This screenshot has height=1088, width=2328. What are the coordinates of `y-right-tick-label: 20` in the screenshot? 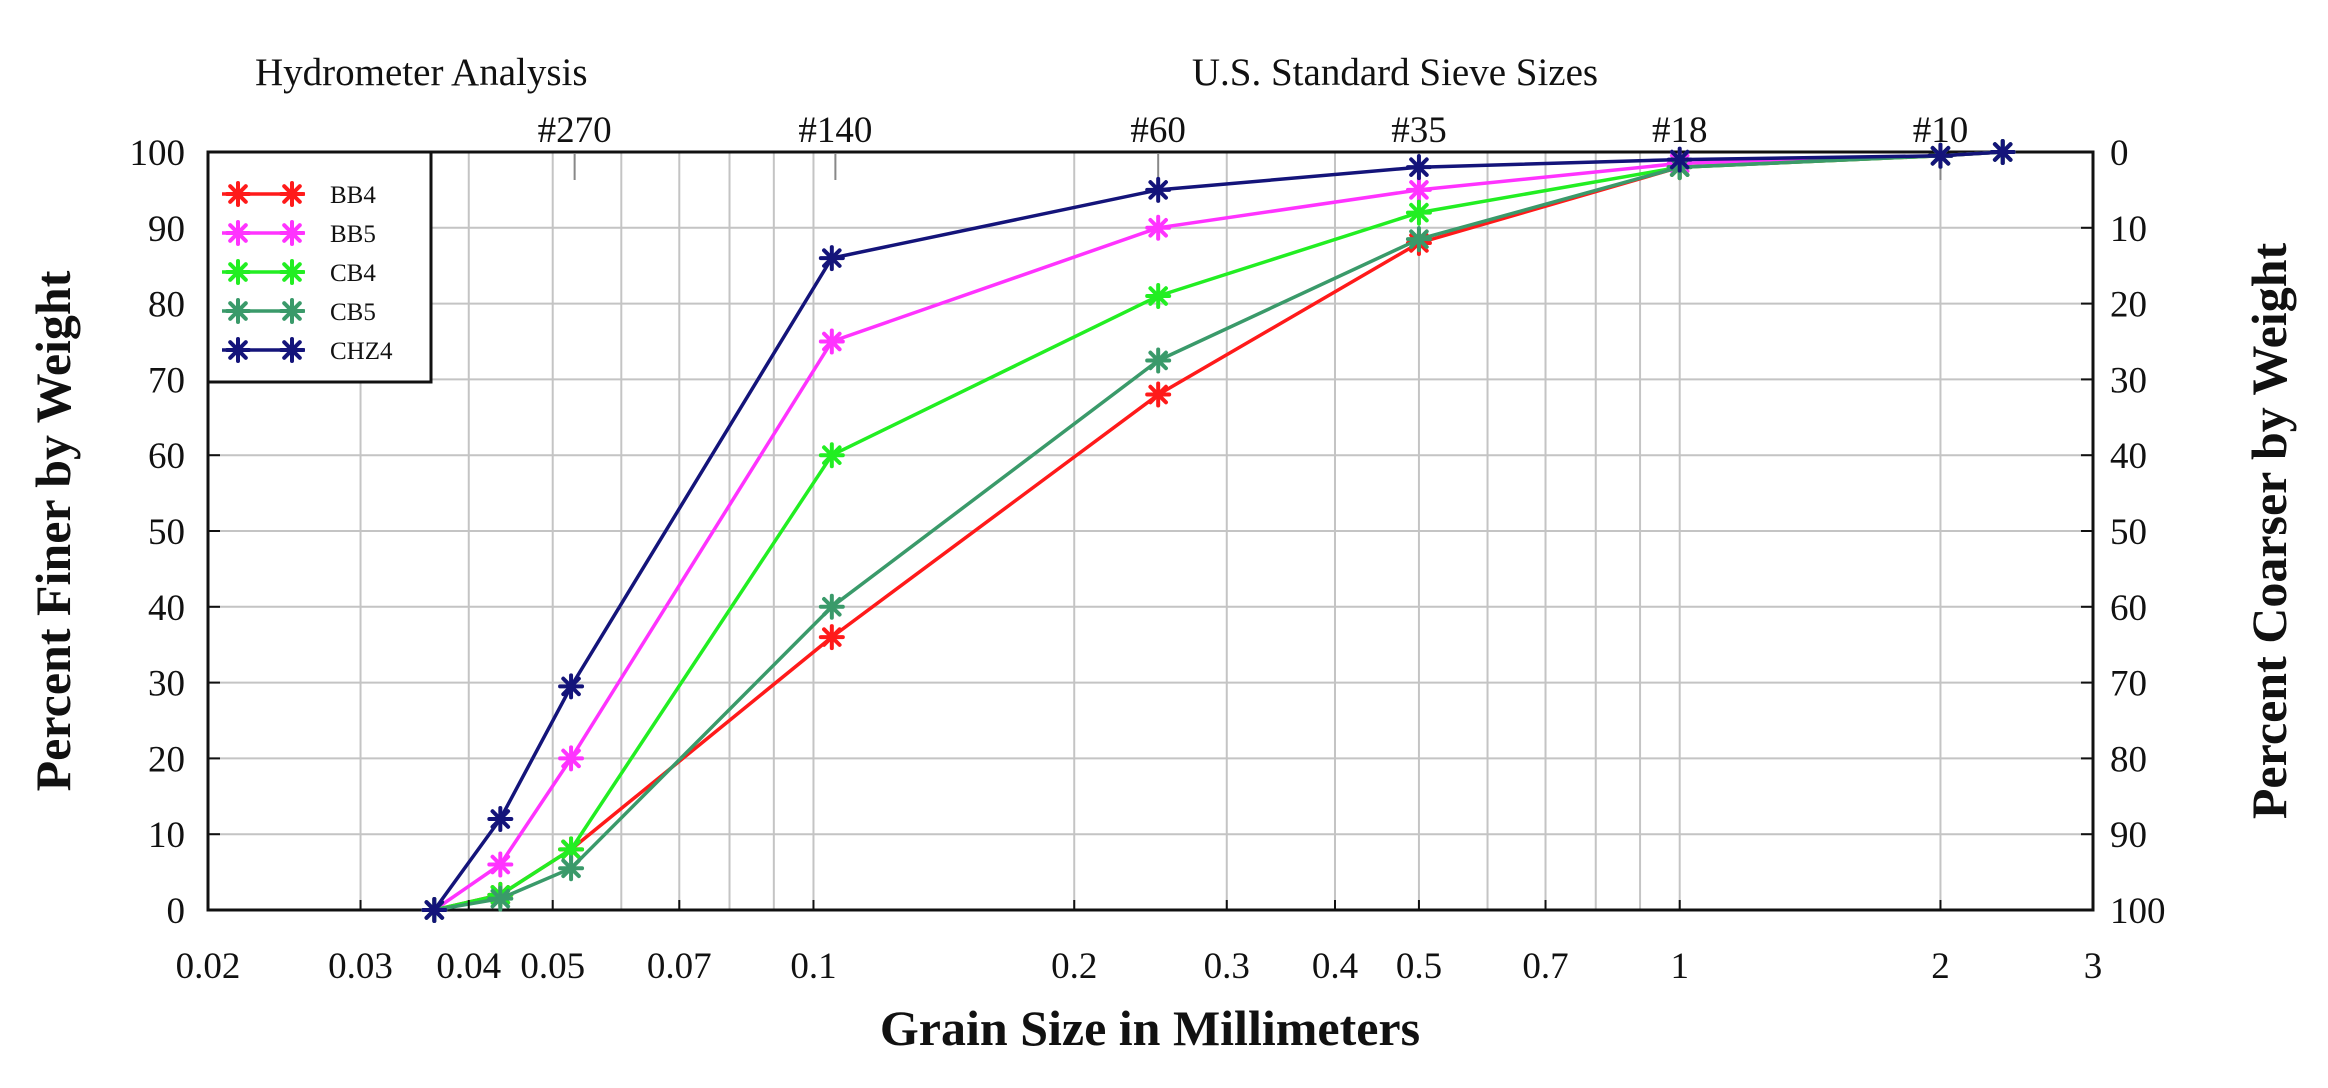 It's located at (2128, 305).